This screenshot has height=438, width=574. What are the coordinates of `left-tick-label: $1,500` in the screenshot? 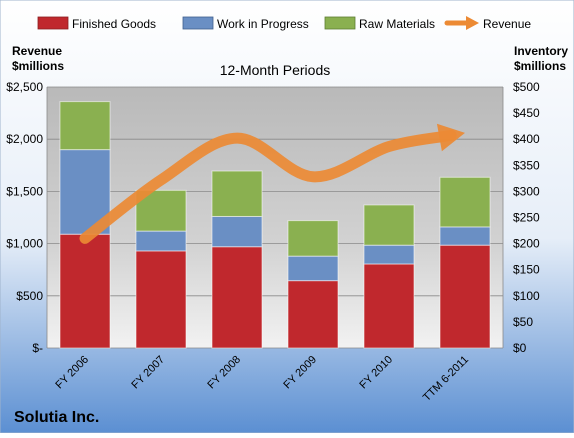 It's located at (24, 191).